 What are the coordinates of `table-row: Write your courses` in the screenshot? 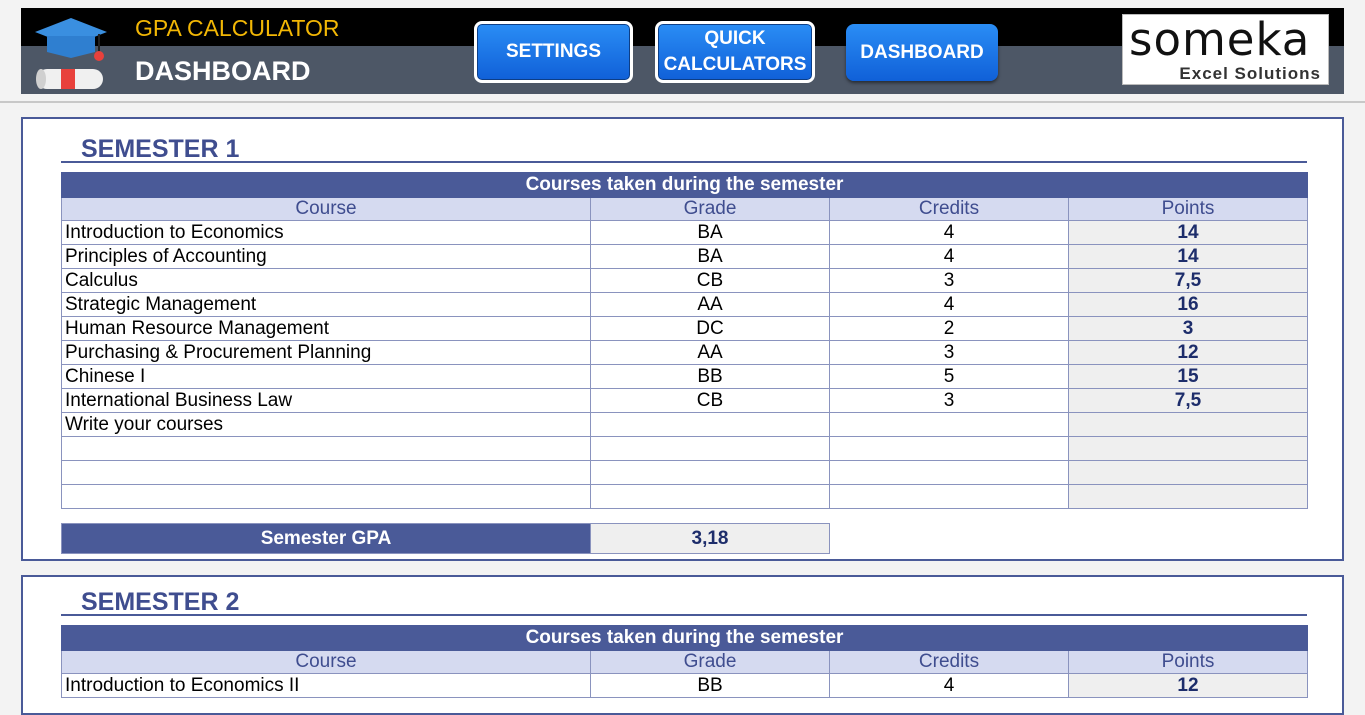 It's located at (684, 424).